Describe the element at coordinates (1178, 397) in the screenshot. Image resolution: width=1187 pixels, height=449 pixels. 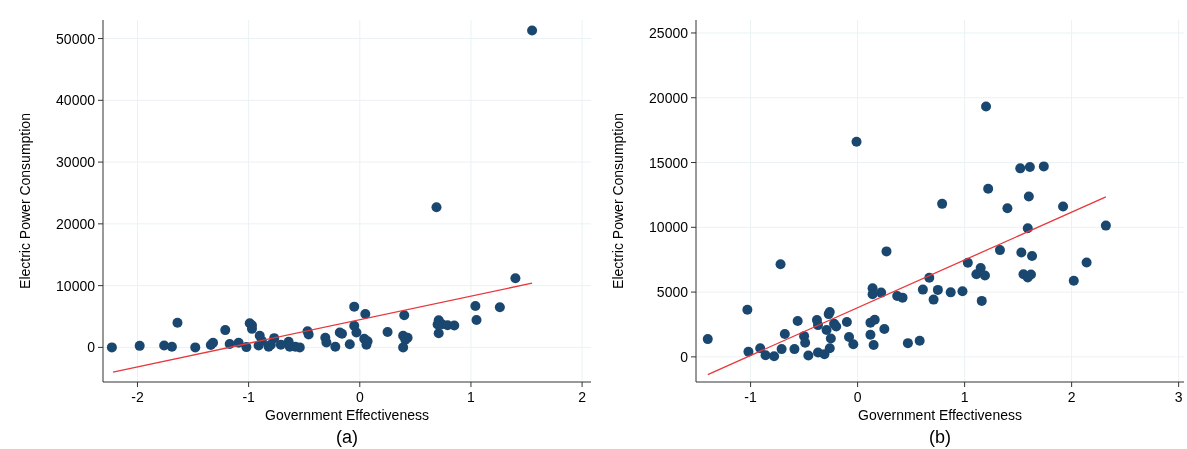
I see `x-tick-label: 3` at that location.